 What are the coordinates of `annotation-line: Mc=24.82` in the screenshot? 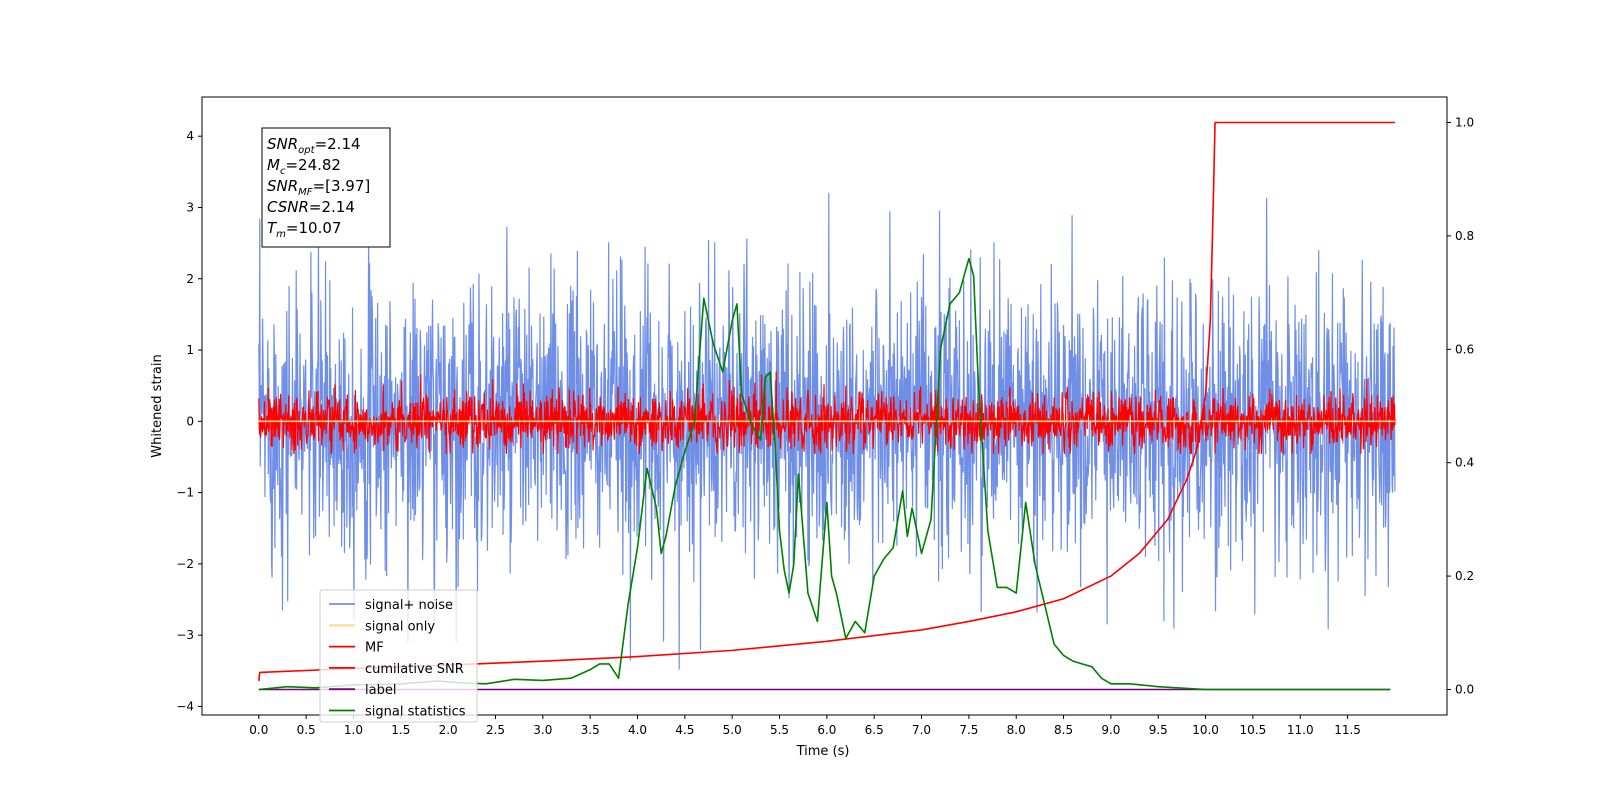 It's located at (304, 166).